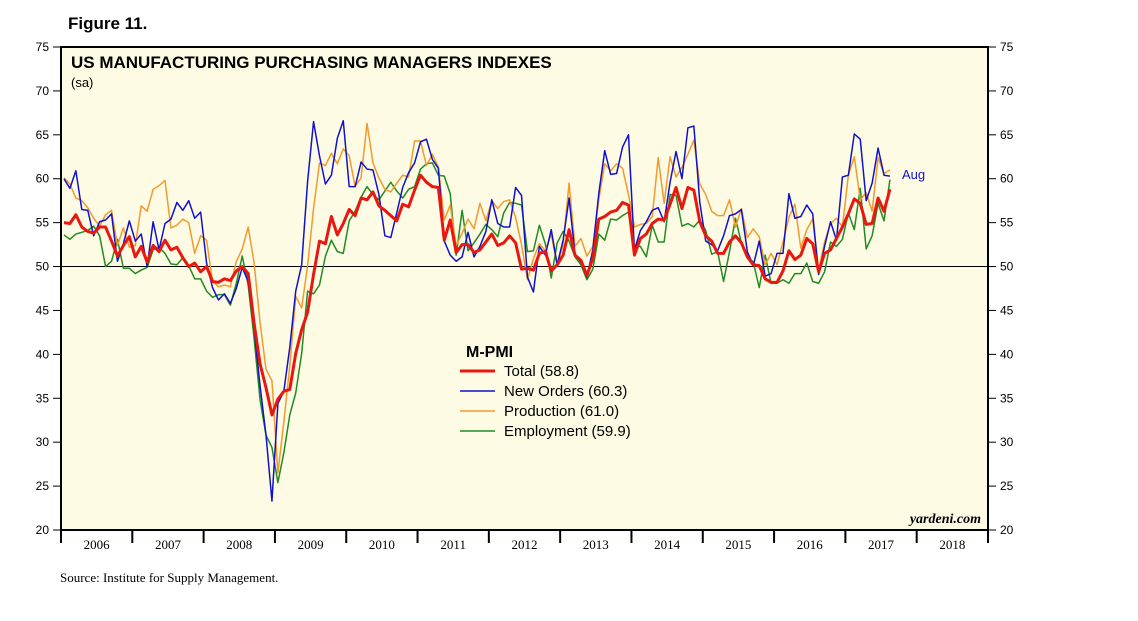 Image resolution: width=1138 pixels, height=621 pixels. What do you see at coordinates (43, 223) in the screenshot?
I see `y-tick-label-left: 55` at bounding box center [43, 223].